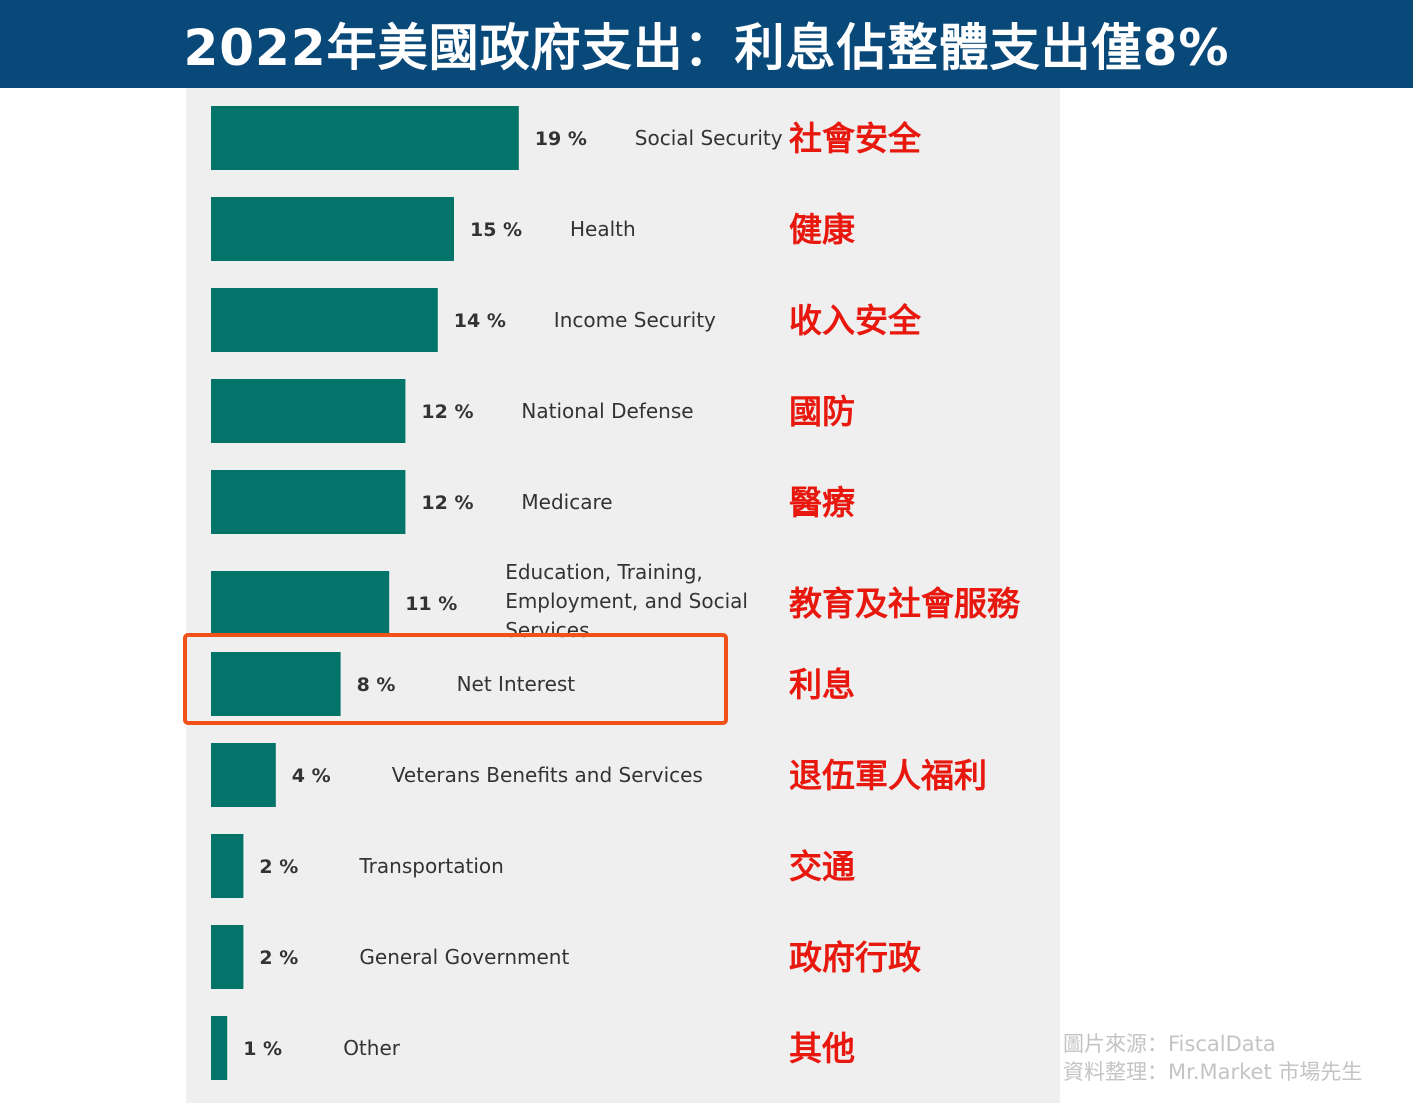  What do you see at coordinates (1169, 1044) in the screenshot?
I see `source-credit: 圖片來源：FiscalData` at bounding box center [1169, 1044].